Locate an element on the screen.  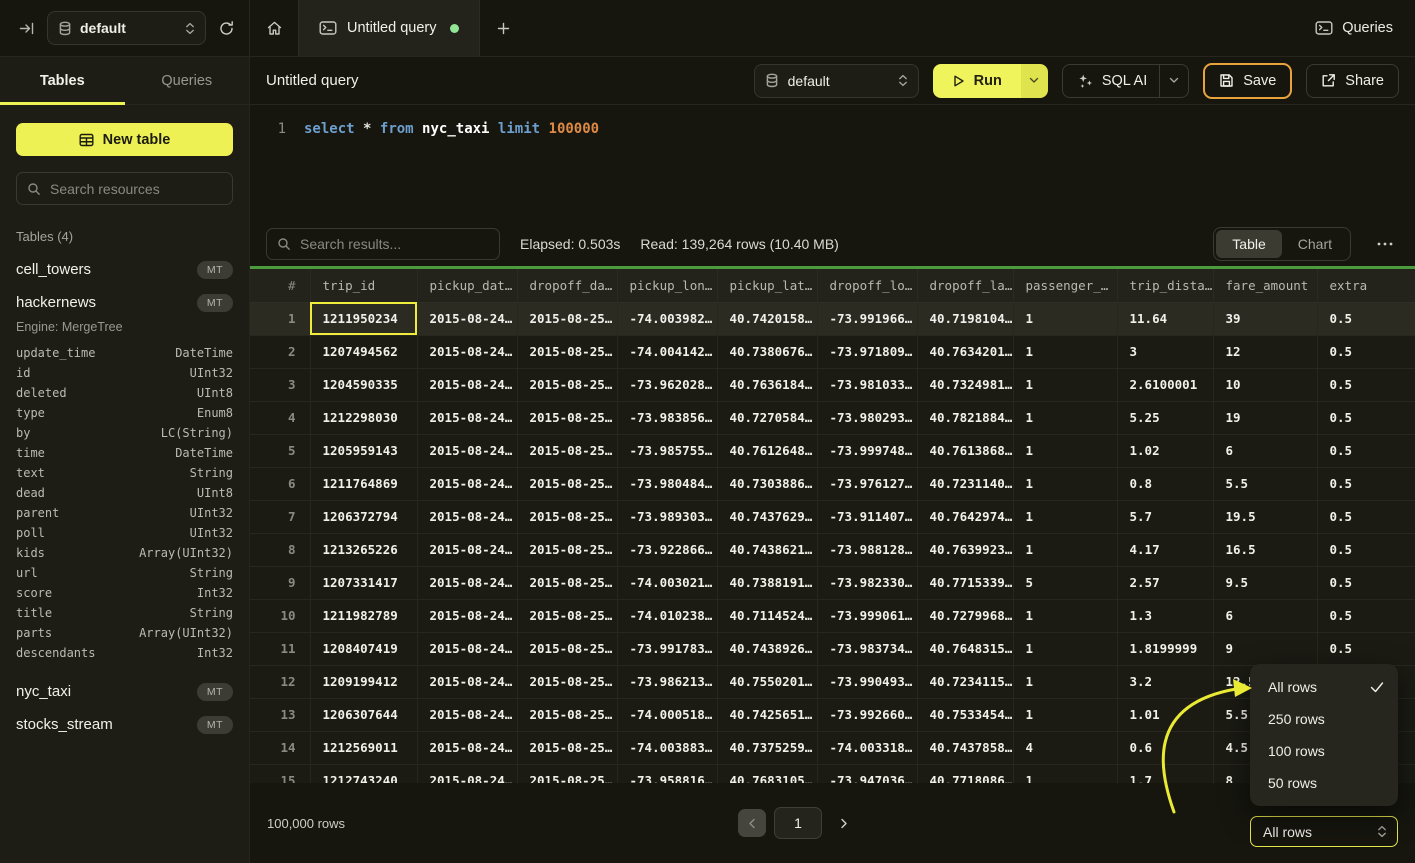
table-cell: 1.02 is located at coordinates (1165, 451).